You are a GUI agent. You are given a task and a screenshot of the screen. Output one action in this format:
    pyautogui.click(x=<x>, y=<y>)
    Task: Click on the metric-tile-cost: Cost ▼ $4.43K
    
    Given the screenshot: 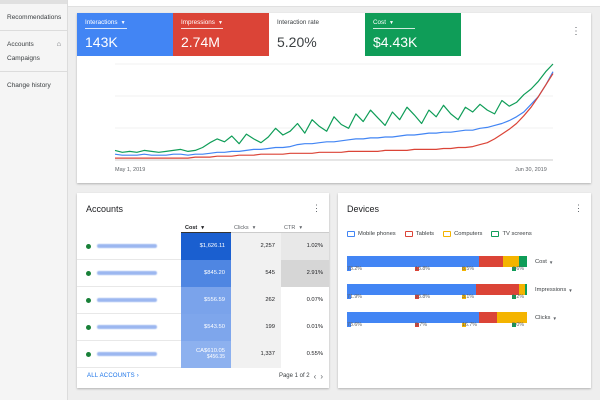 What is the action you would take?
    pyautogui.click(x=413, y=34)
    